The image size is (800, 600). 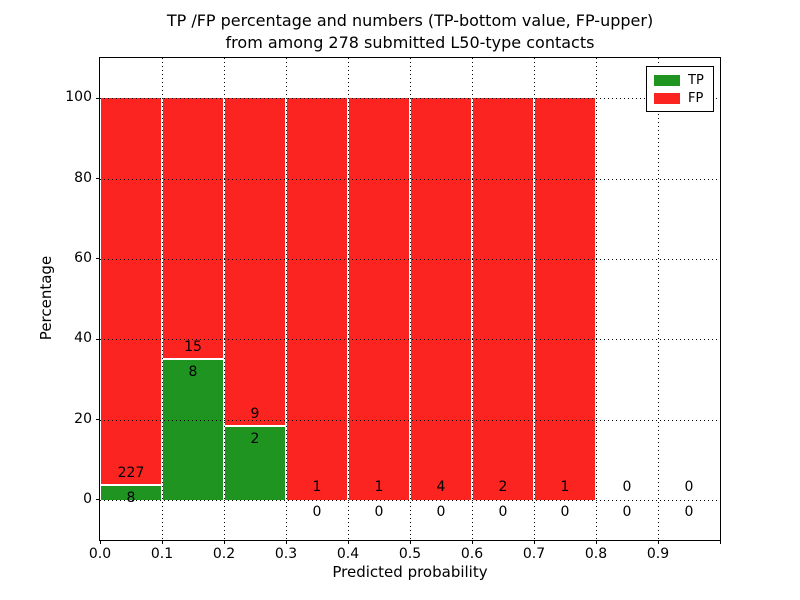 What do you see at coordinates (78, 97) in the screenshot?
I see `y-tick-label: 100` at bounding box center [78, 97].